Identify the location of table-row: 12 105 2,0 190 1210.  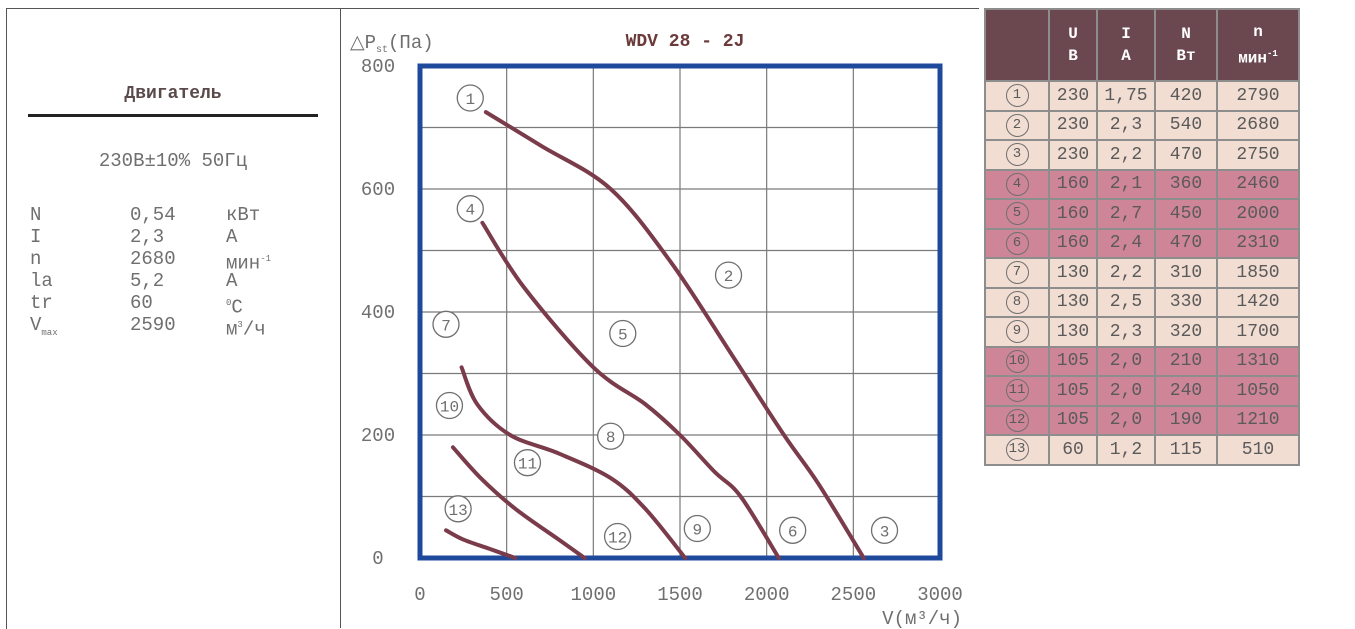
(1142, 420).